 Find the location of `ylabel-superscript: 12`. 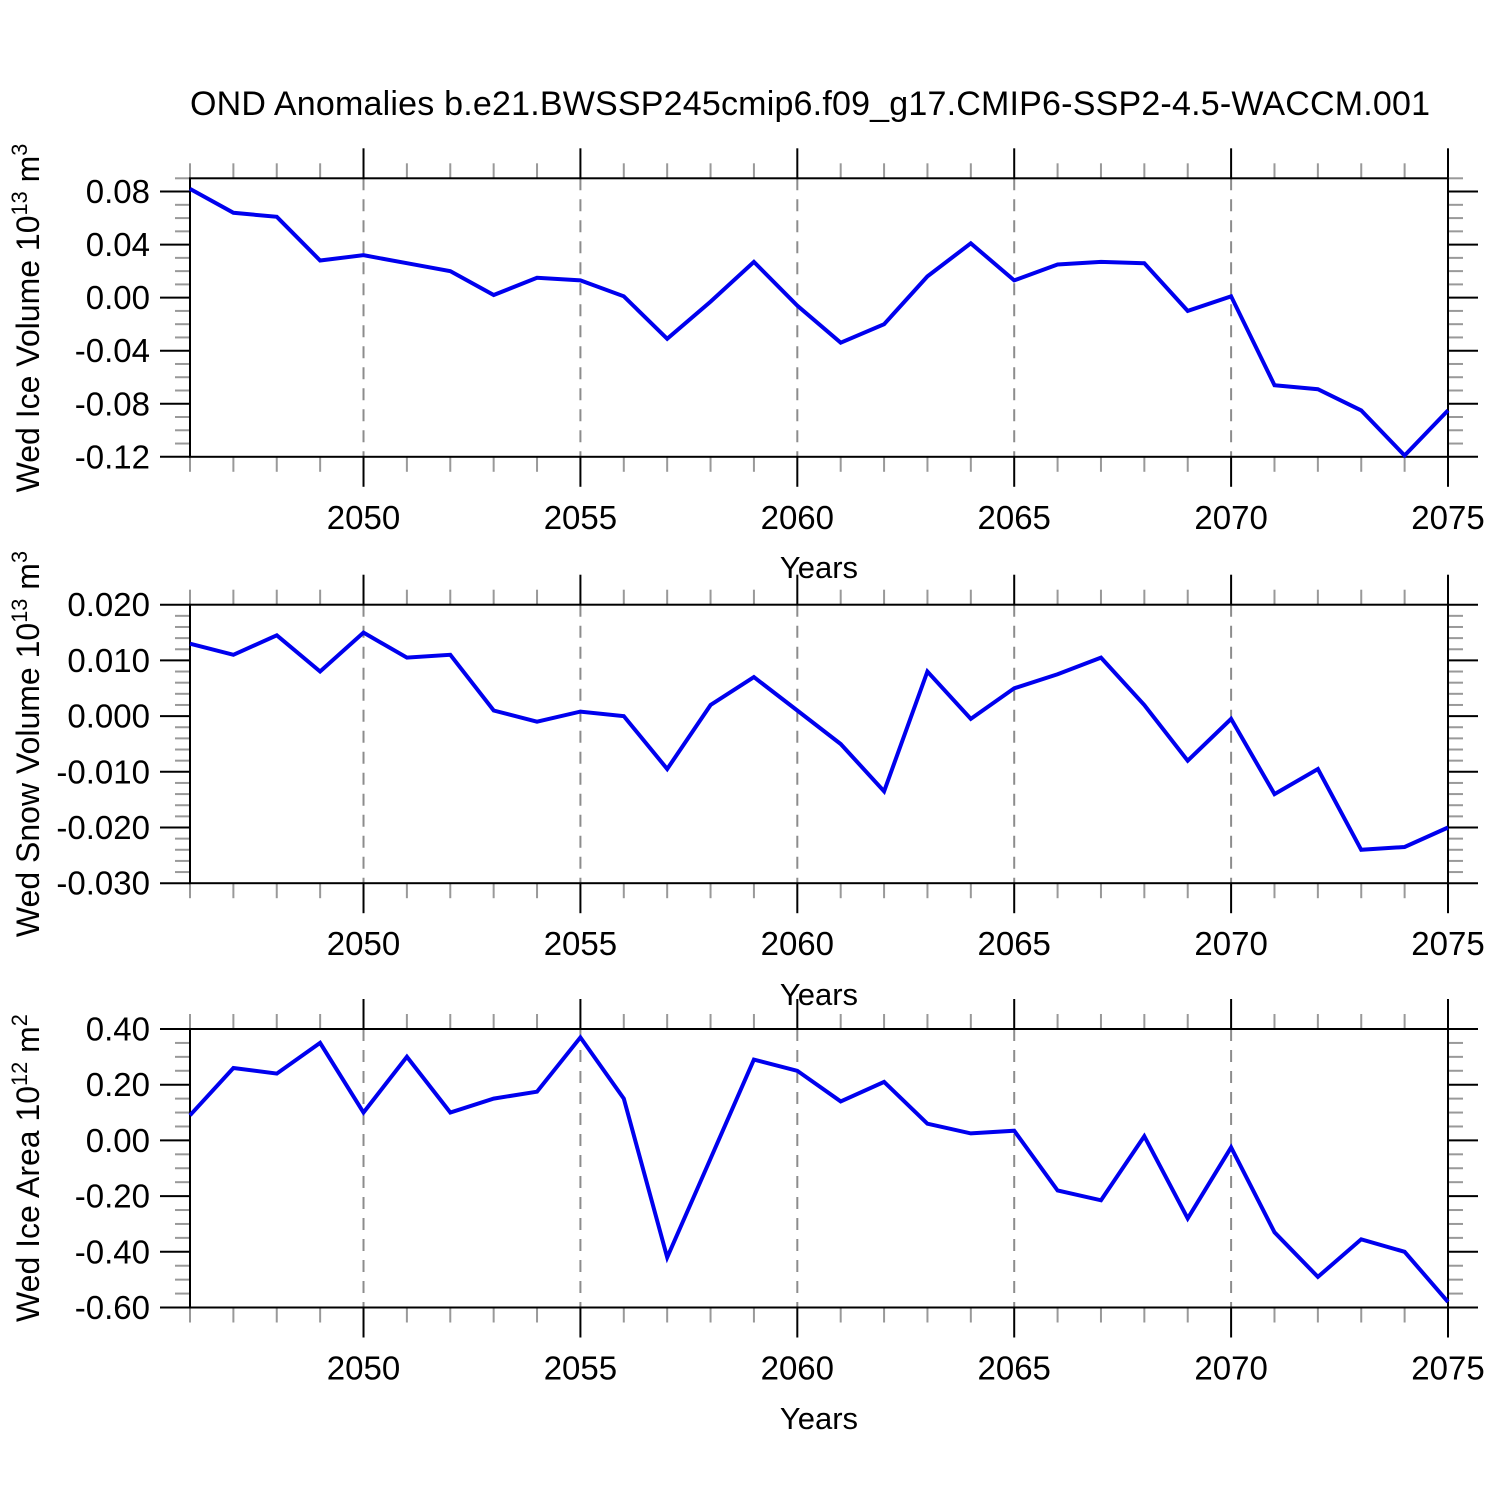

ylabel-superscript: 12 is located at coordinates (20, 1073).